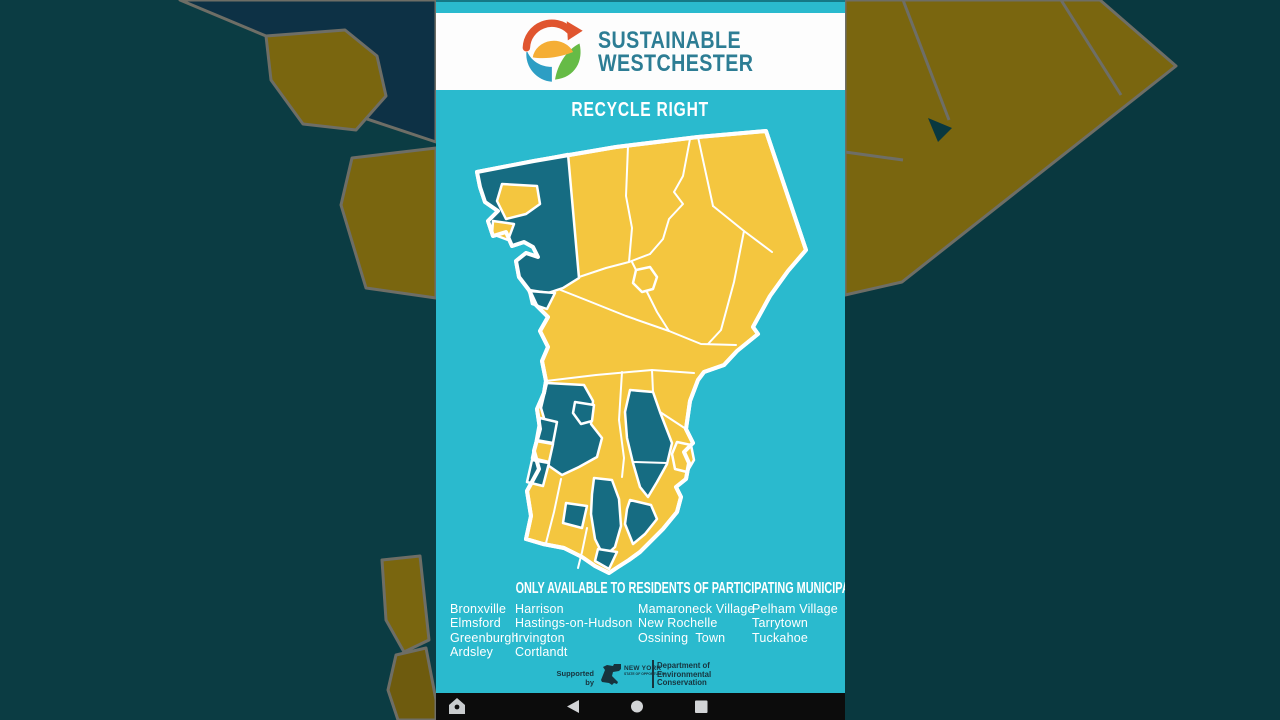 This screenshot has height=720, width=1280. Describe the element at coordinates (696, 609) in the screenshot. I see `municipality-item: Mamaroneck Village` at that location.